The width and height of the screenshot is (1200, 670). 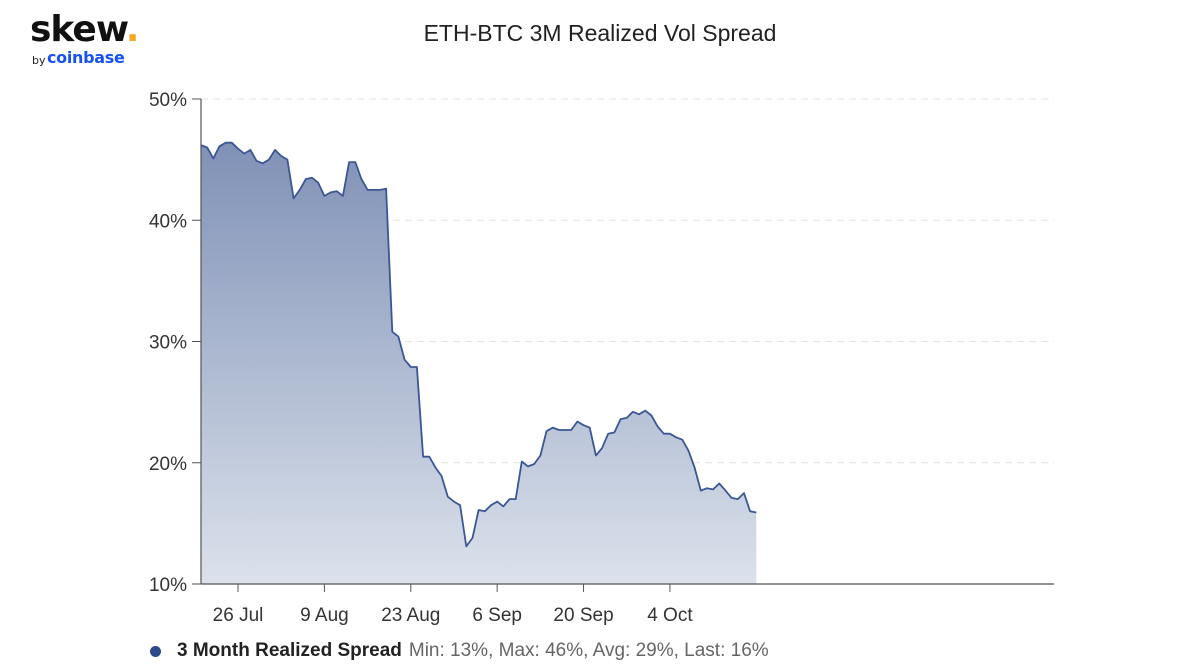 I want to click on legend-marker, so click(x=155, y=651).